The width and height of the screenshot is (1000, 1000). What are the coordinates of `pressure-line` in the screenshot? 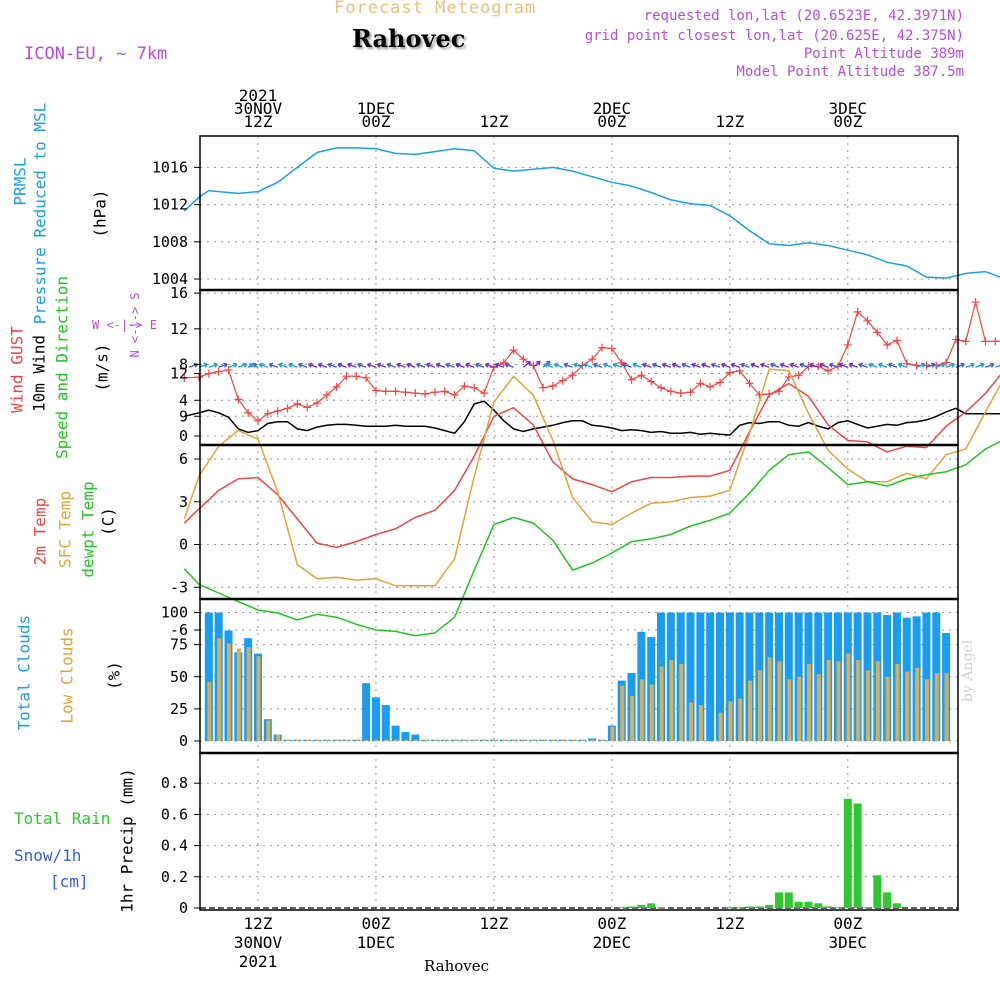 It's located at (591, 213).